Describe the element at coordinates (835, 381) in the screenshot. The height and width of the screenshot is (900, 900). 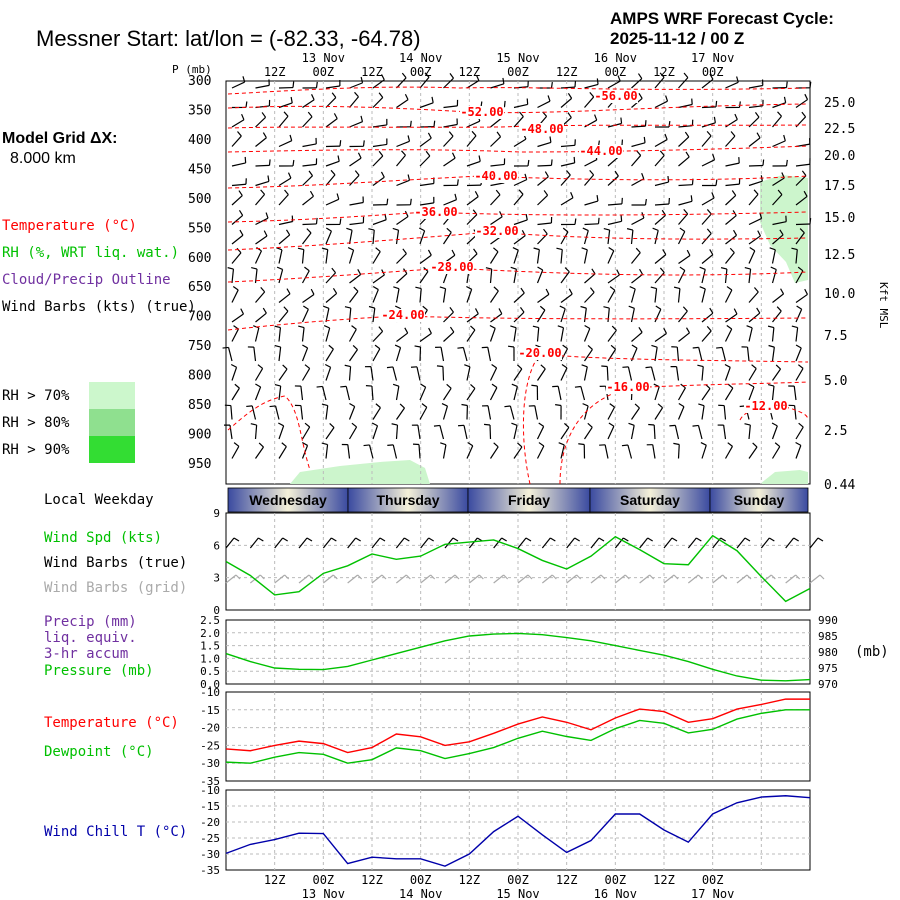
I see `height-tick: 5.0` at that location.